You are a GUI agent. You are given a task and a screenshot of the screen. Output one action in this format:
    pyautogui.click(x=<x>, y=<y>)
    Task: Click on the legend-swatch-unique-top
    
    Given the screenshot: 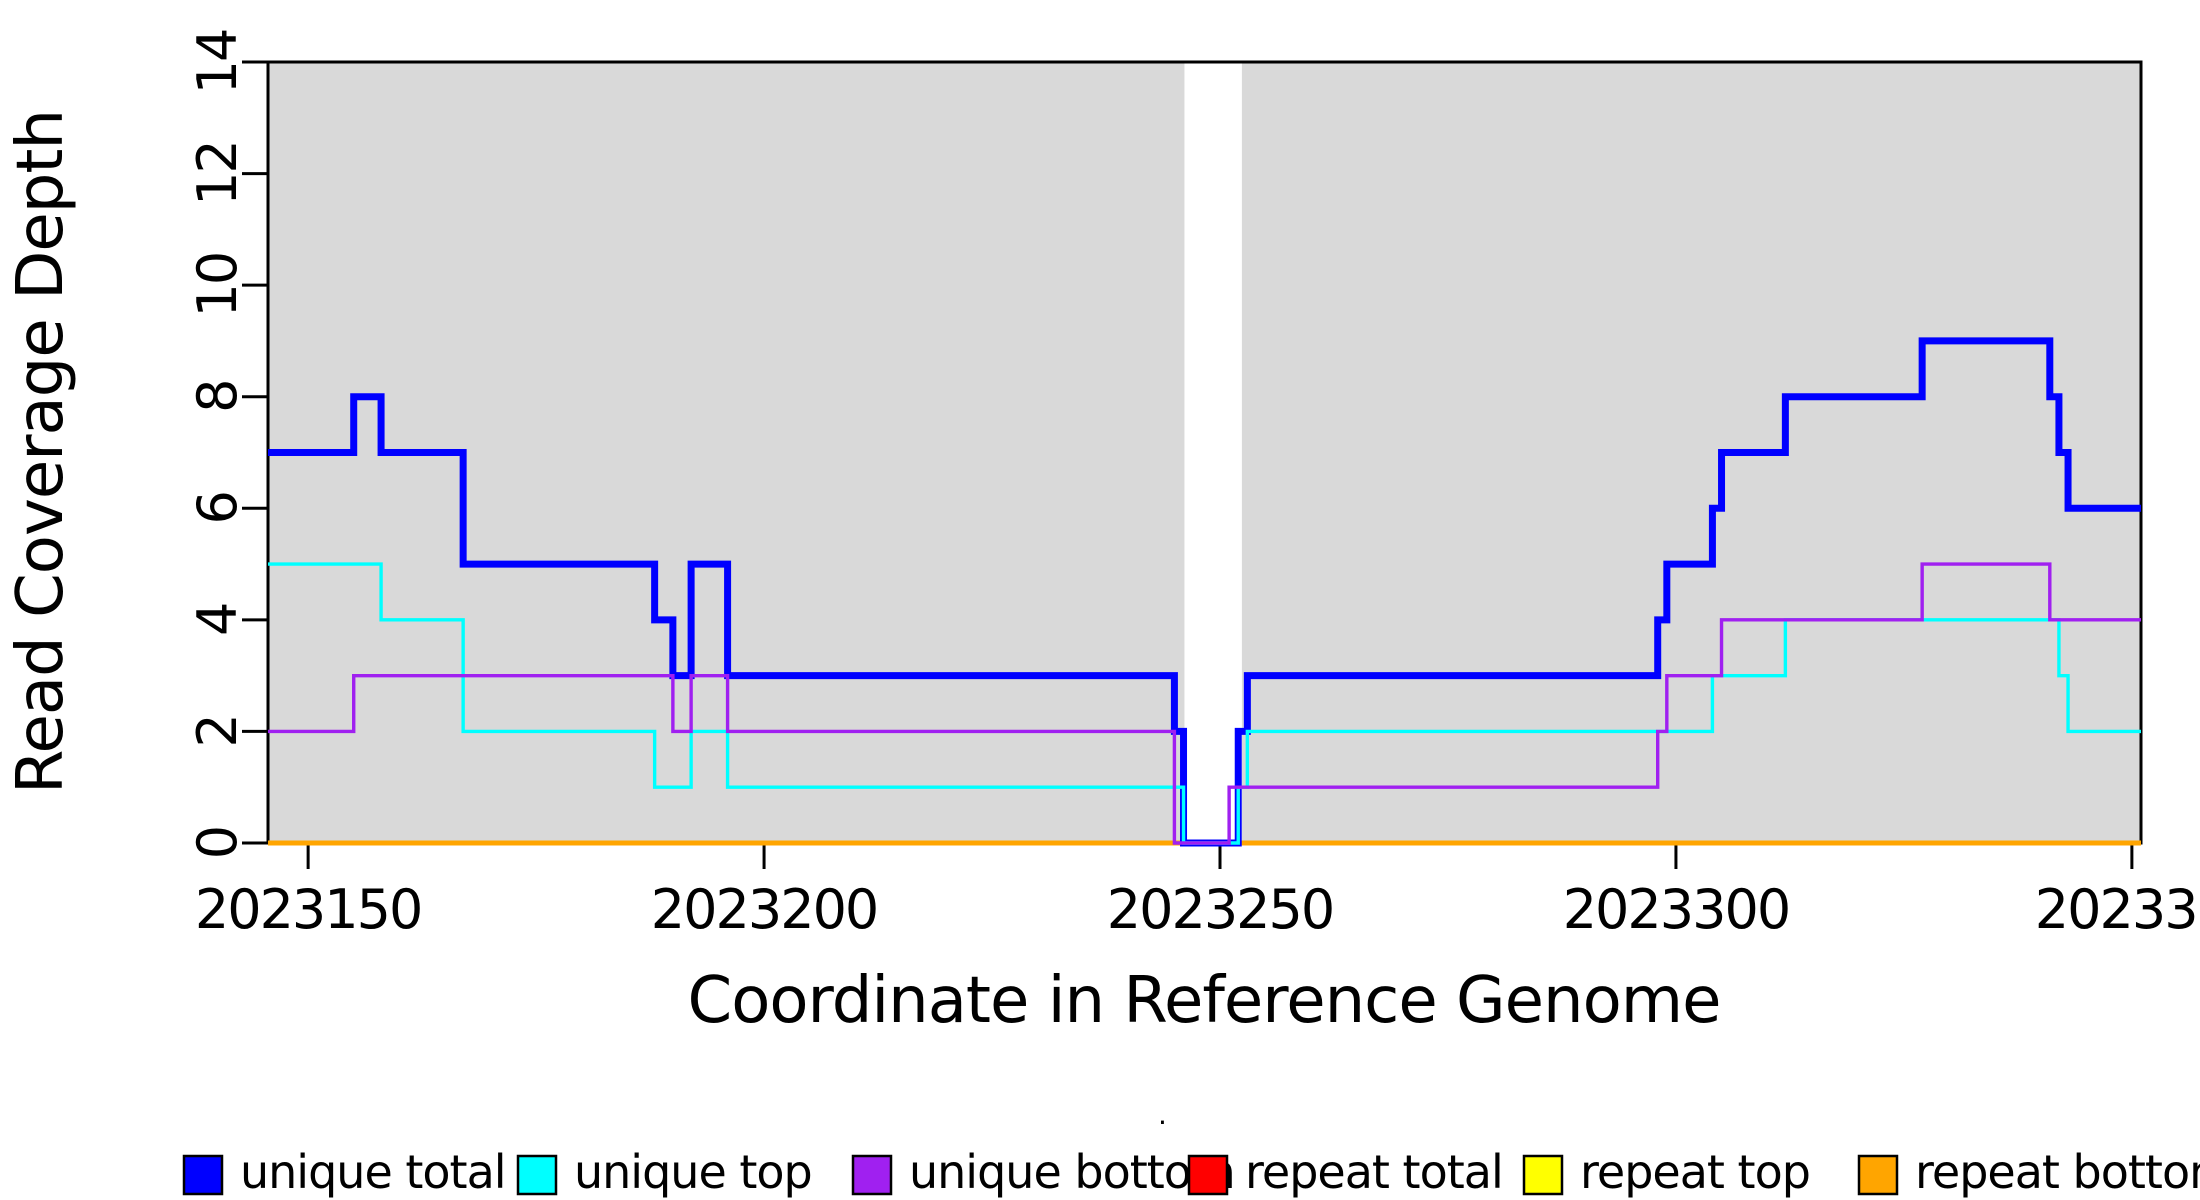 What is the action you would take?
    pyautogui.click(x=537, y=1175)
    